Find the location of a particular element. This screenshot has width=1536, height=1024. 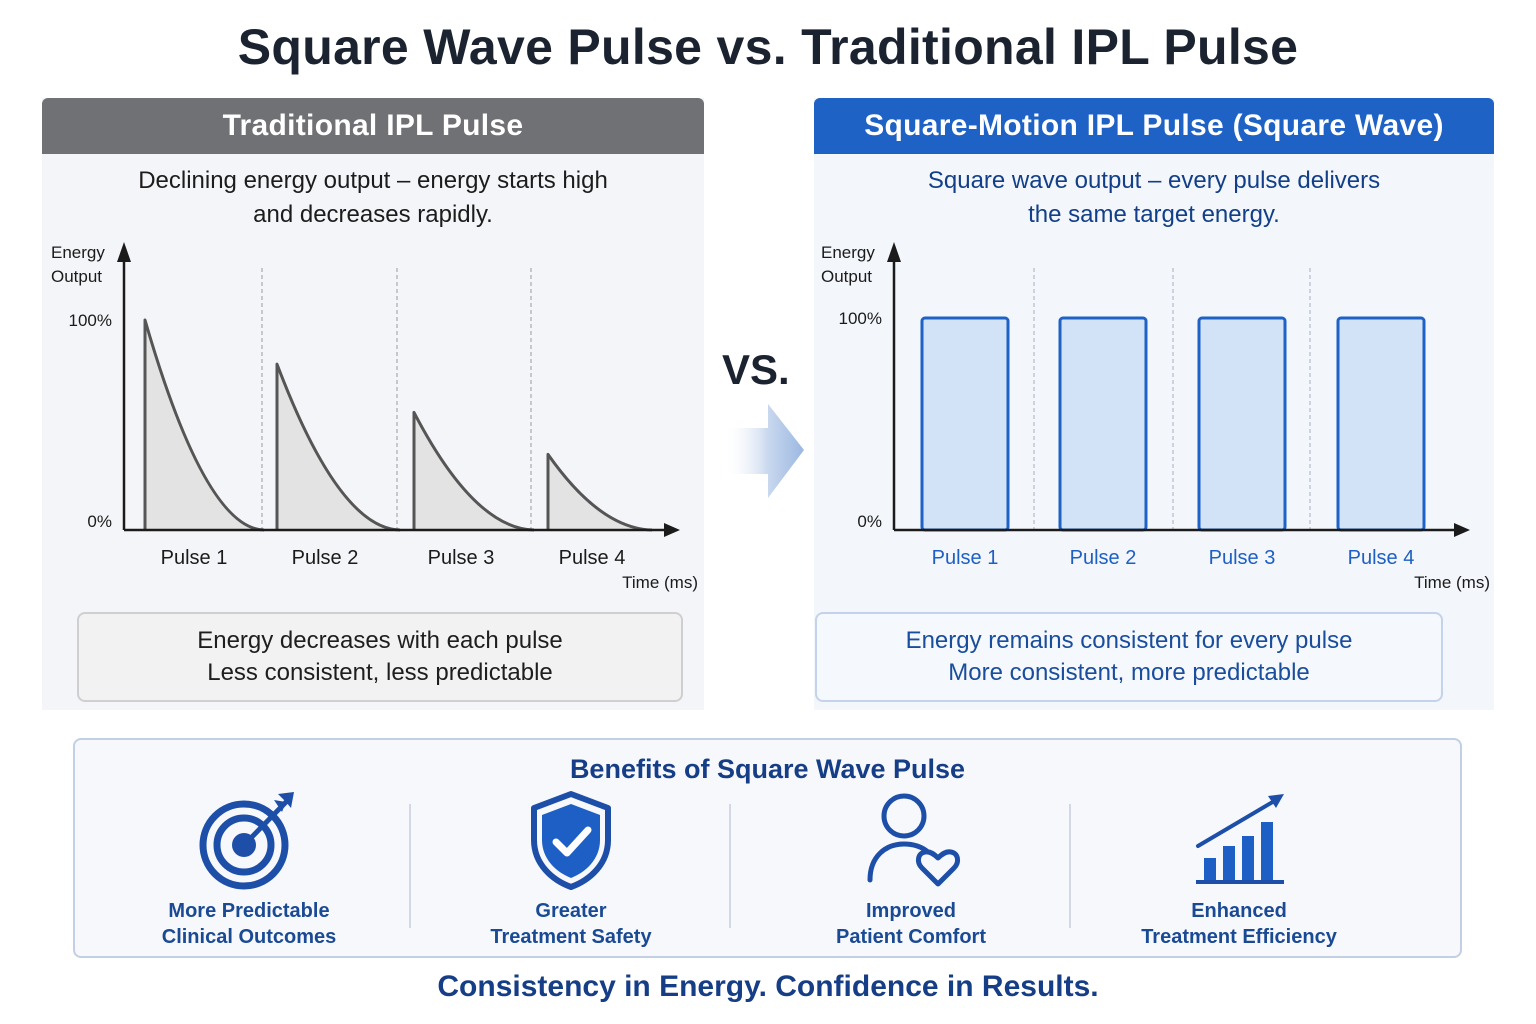

benefit-treatment-safety: Greater Treatment Safety is located at coordinates (571, 868).